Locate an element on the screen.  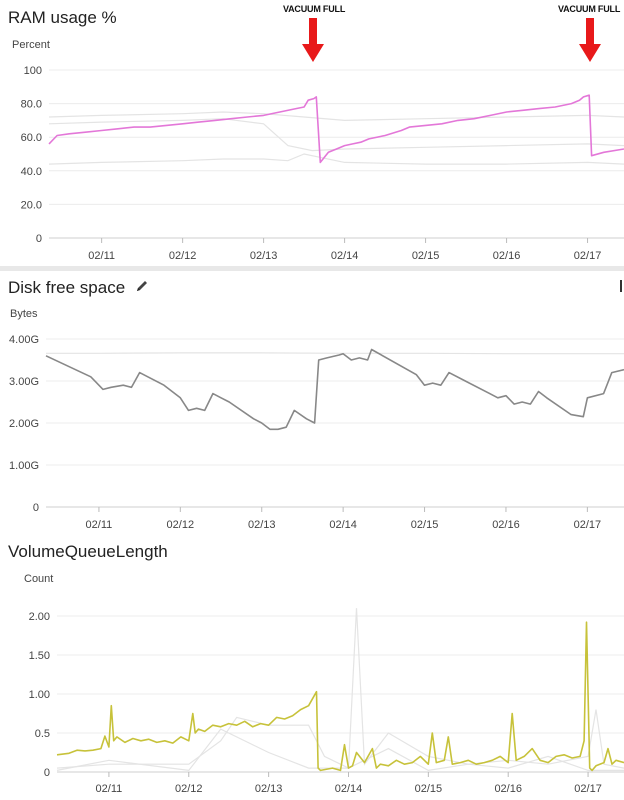
y-tick-label: 2.00G is located at coordinates (24, 424).